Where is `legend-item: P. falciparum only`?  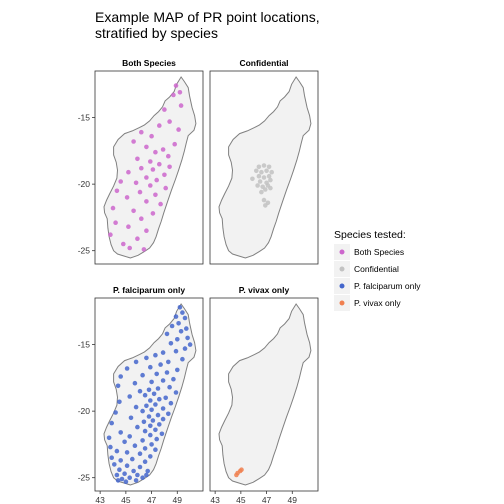
legend-item: P. falciparum only is located at coordinates (377, 286).